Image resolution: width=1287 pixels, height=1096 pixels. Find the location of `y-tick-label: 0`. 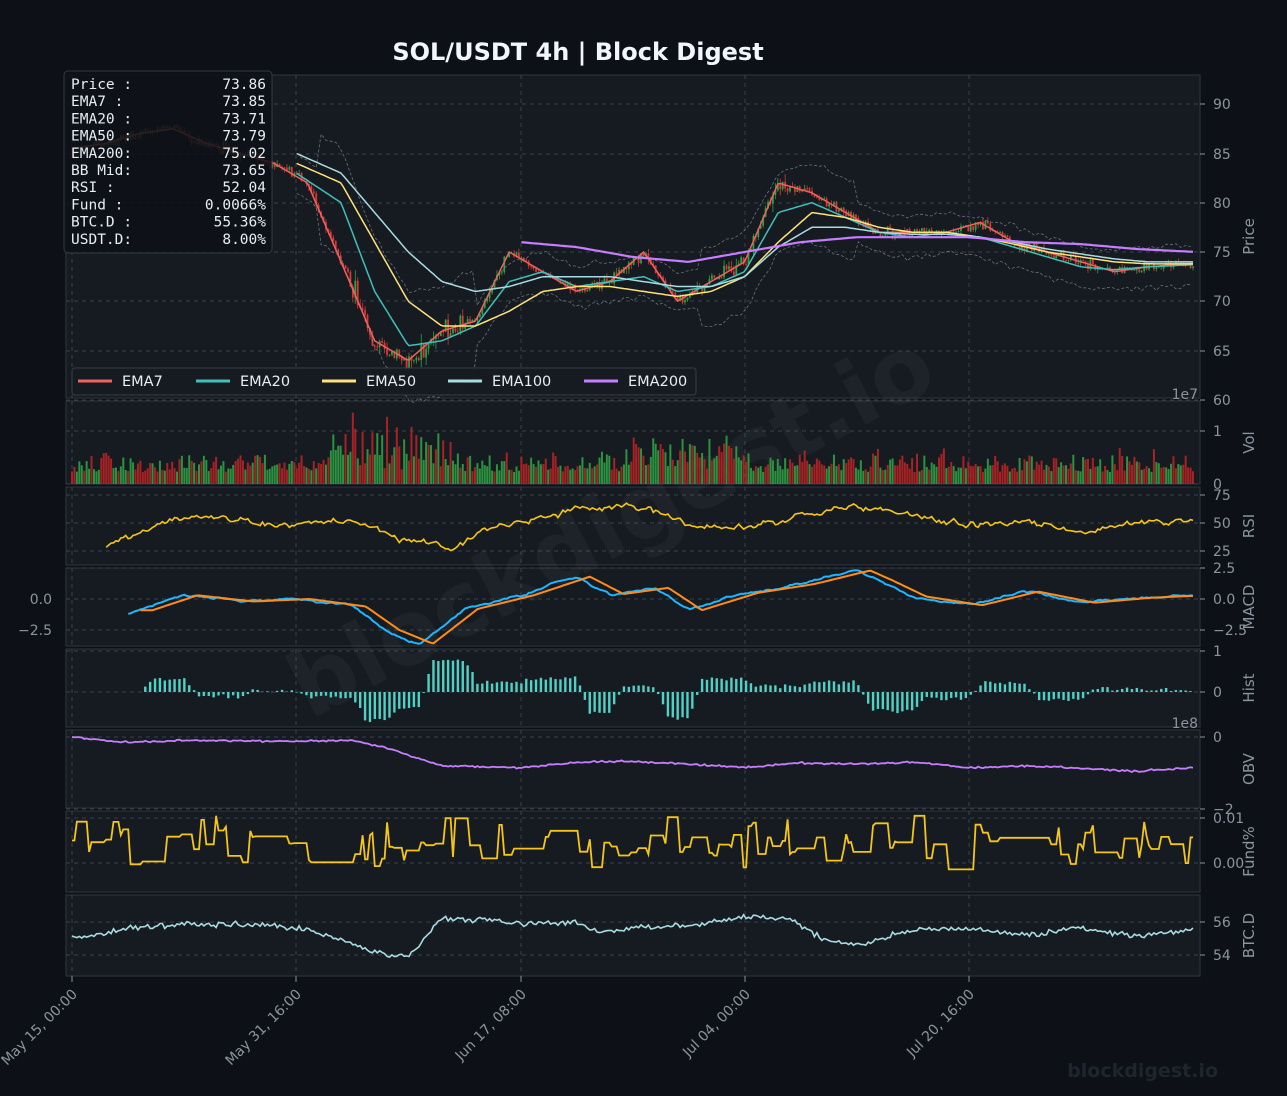

y-tick-label: 0 is located at coordinates (1217, 485).